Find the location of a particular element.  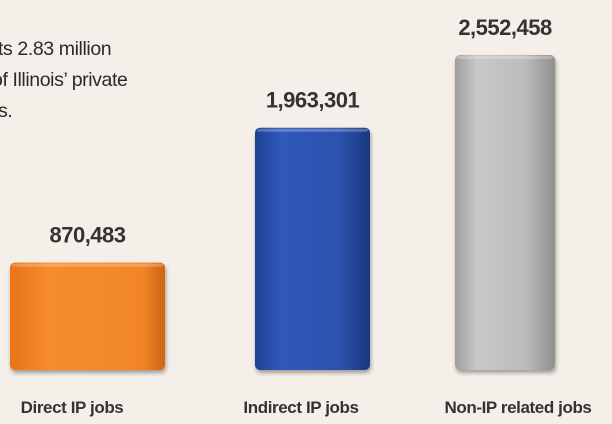

bar-indirect-ip-jobs is located at coordinates (312, 248).